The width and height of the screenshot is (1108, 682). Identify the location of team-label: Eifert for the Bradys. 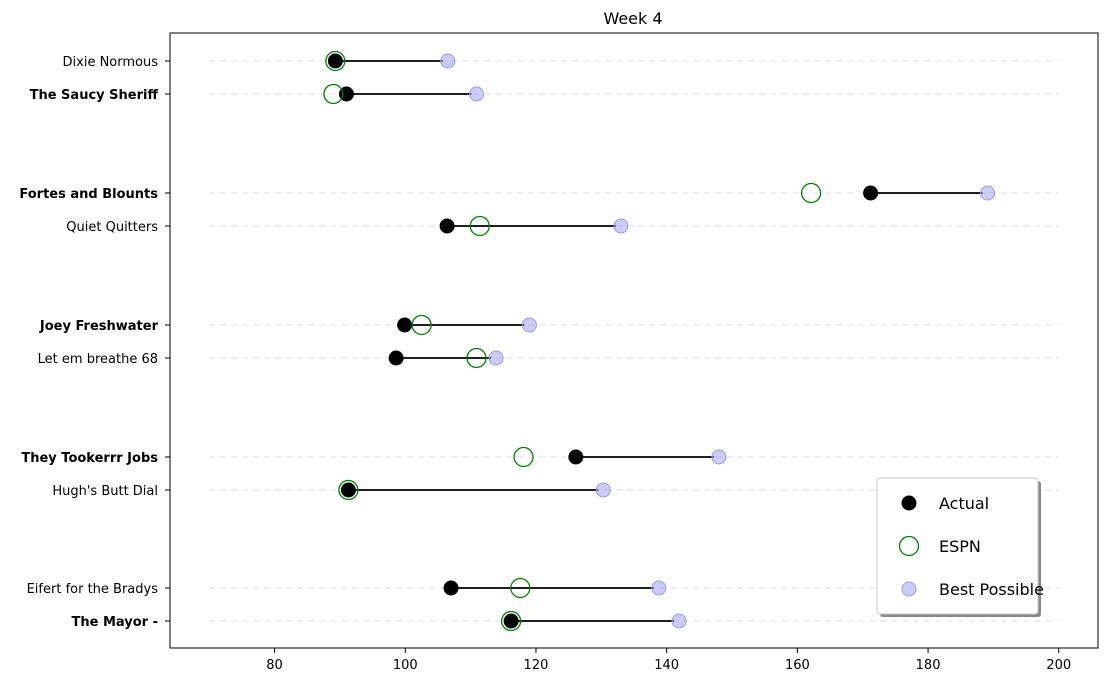
(93, 589).